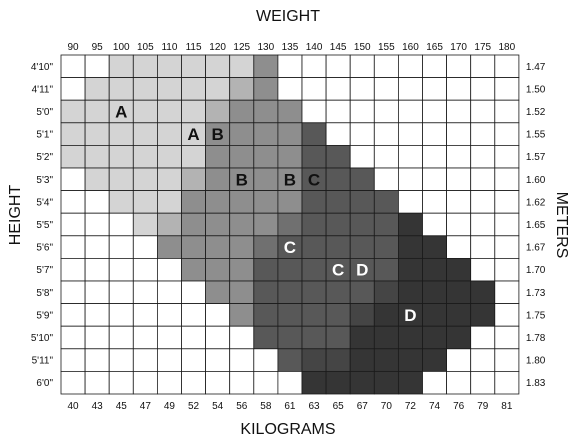  What do you see at coordinates (44, 225) in the screenshot?
I see `y-tick-left: 5'5"` at bounding box center [44, 225].